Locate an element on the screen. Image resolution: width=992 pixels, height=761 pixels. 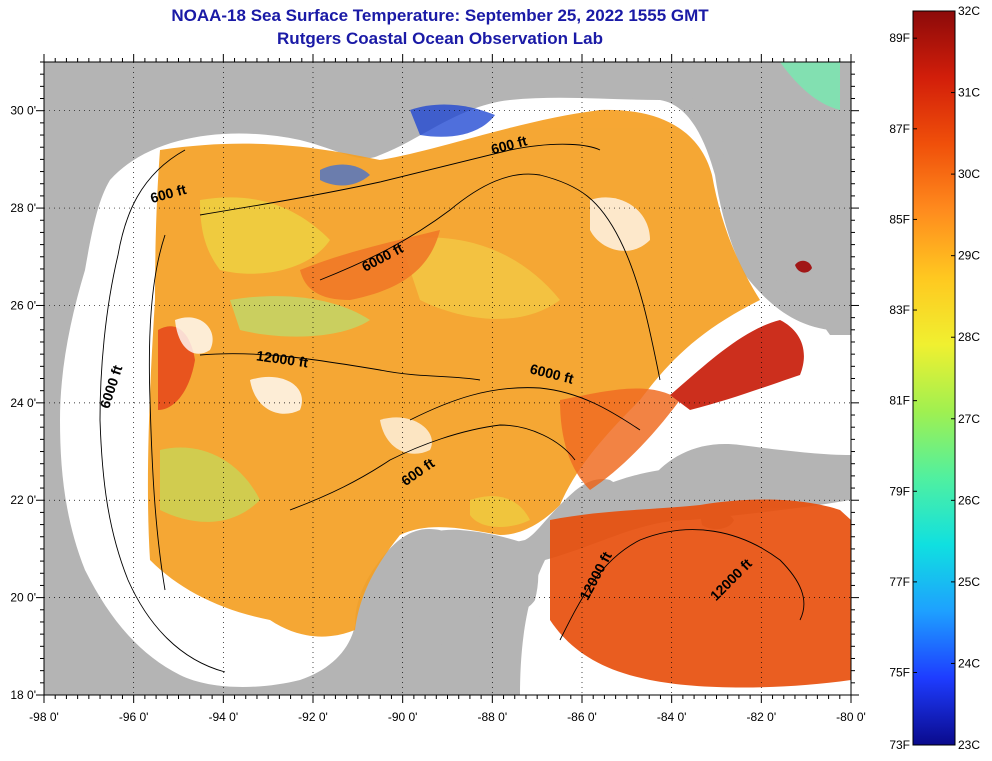
colorbar-fahrenheit-label: 75F is located at coordinates (899, 673).